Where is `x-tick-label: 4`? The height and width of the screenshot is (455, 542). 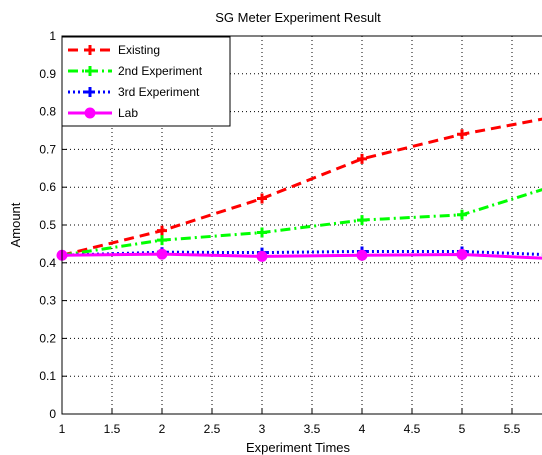 x-tick-label: 4 is located at coordinates (362, 429).